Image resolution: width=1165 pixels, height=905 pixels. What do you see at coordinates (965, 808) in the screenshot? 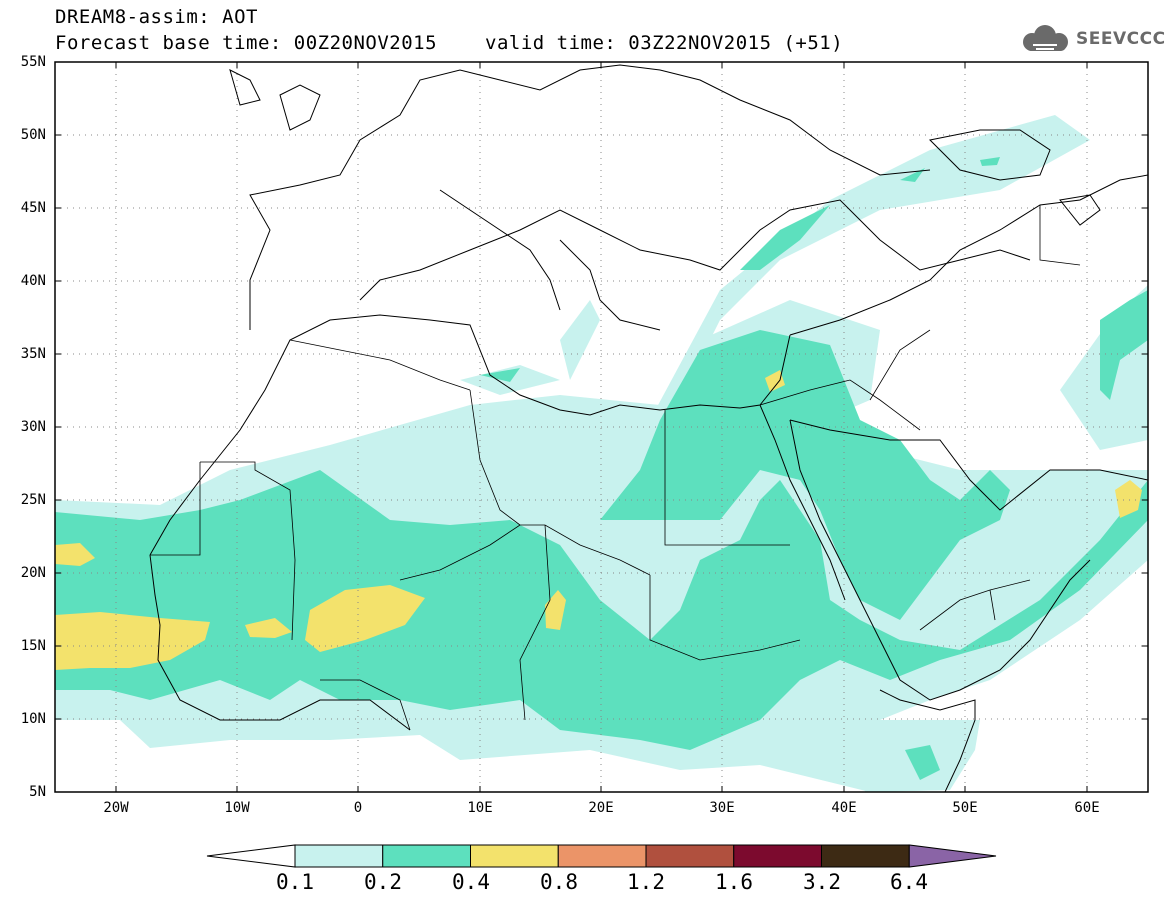
I see `lon-label: 50E` at bounding box center [965, 808].